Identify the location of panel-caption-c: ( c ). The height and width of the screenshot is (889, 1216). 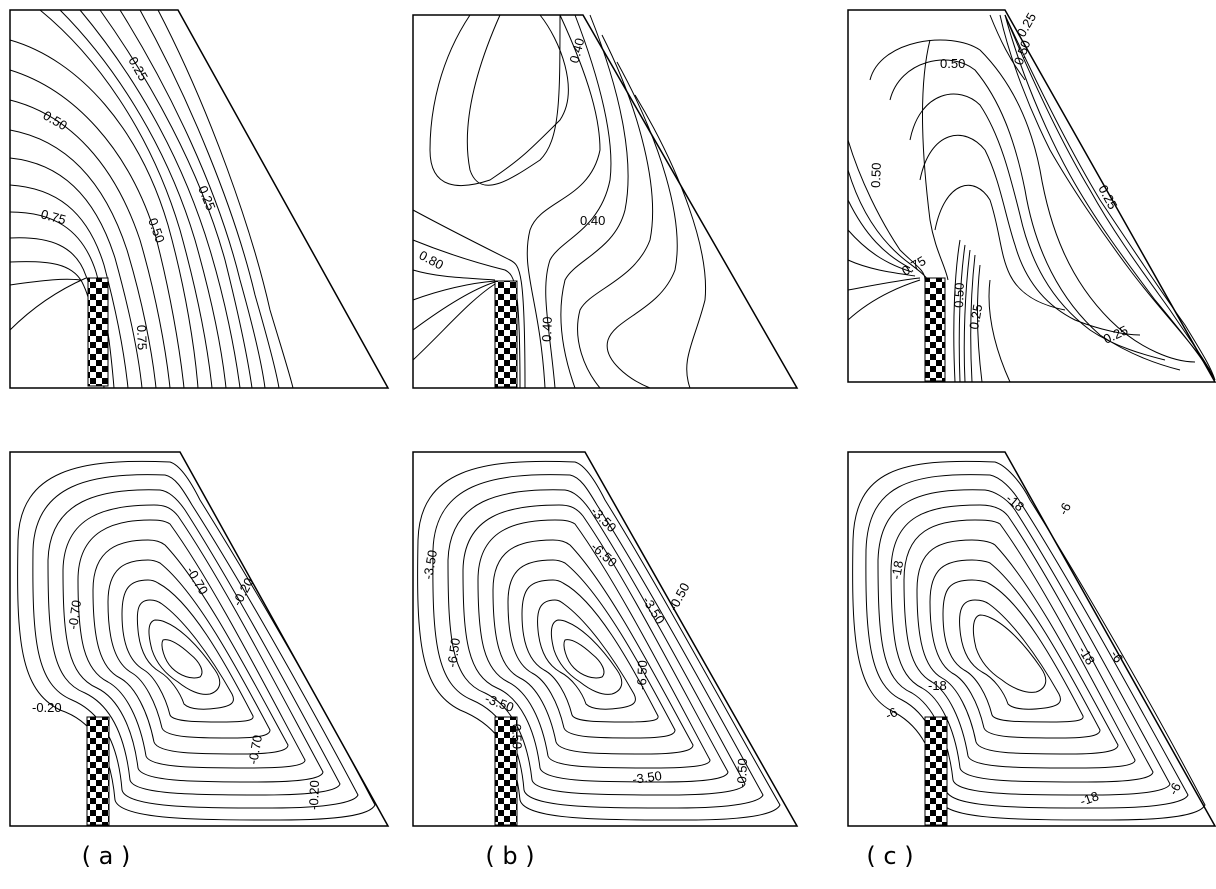
(890, 856).